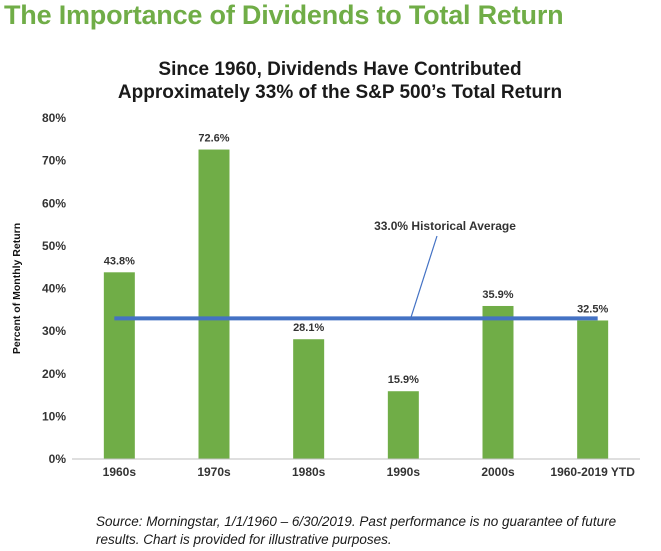 Image resolution: width=661 pixels, height=551 pixels. What do you see at coordinates (120, 472) in the screenshot?
I see `x-tick-label: 1960s` at bounding box center [120, 472].